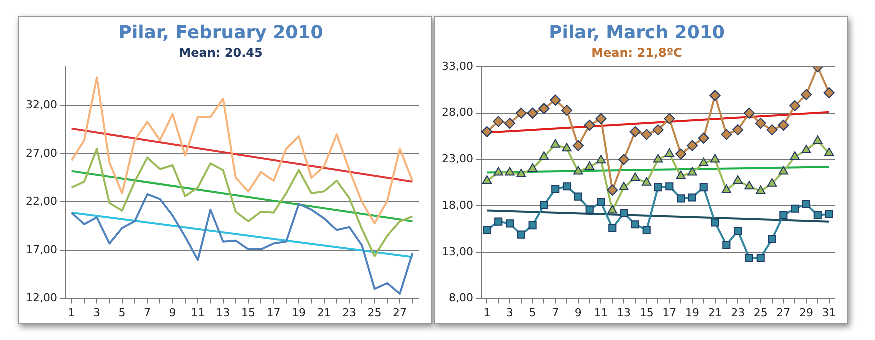 The height and width of the screenshot is (340, 875). Describe the element at coordinates (42, 201) in the screenshot. I see `y-tick-label: 22,00` at that location.